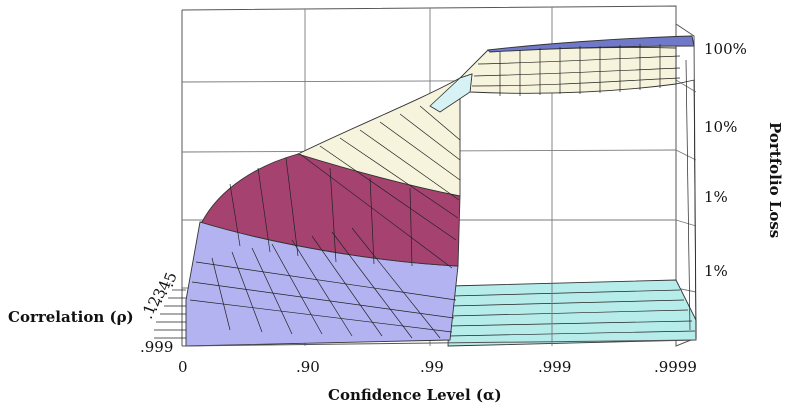 Image resolution: width=800 pixels, height=408 pixels. What do you see at coordinates (415, 395) in the screenshot?
I see `x-axis-title: Confidence Level (α)` at bounding box center [415, 395].